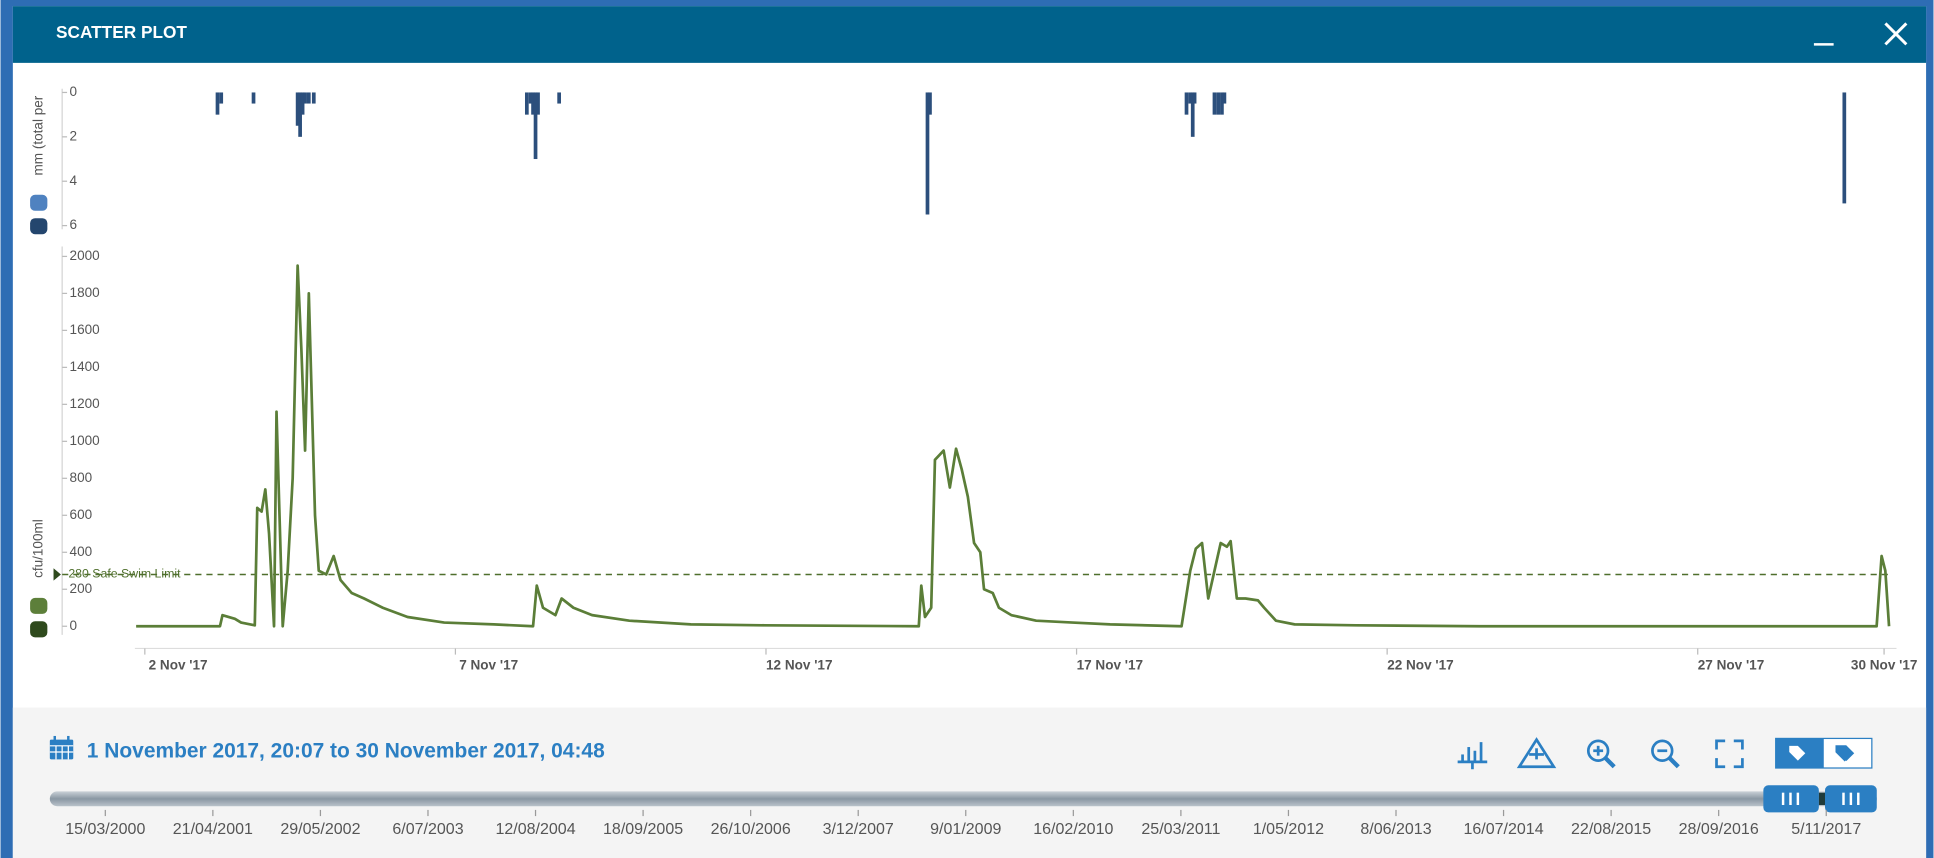 The image size is (1934, 858). Describe the element at coordinates (963, 799) in the screenshot. I see `timeline-track` at that location.